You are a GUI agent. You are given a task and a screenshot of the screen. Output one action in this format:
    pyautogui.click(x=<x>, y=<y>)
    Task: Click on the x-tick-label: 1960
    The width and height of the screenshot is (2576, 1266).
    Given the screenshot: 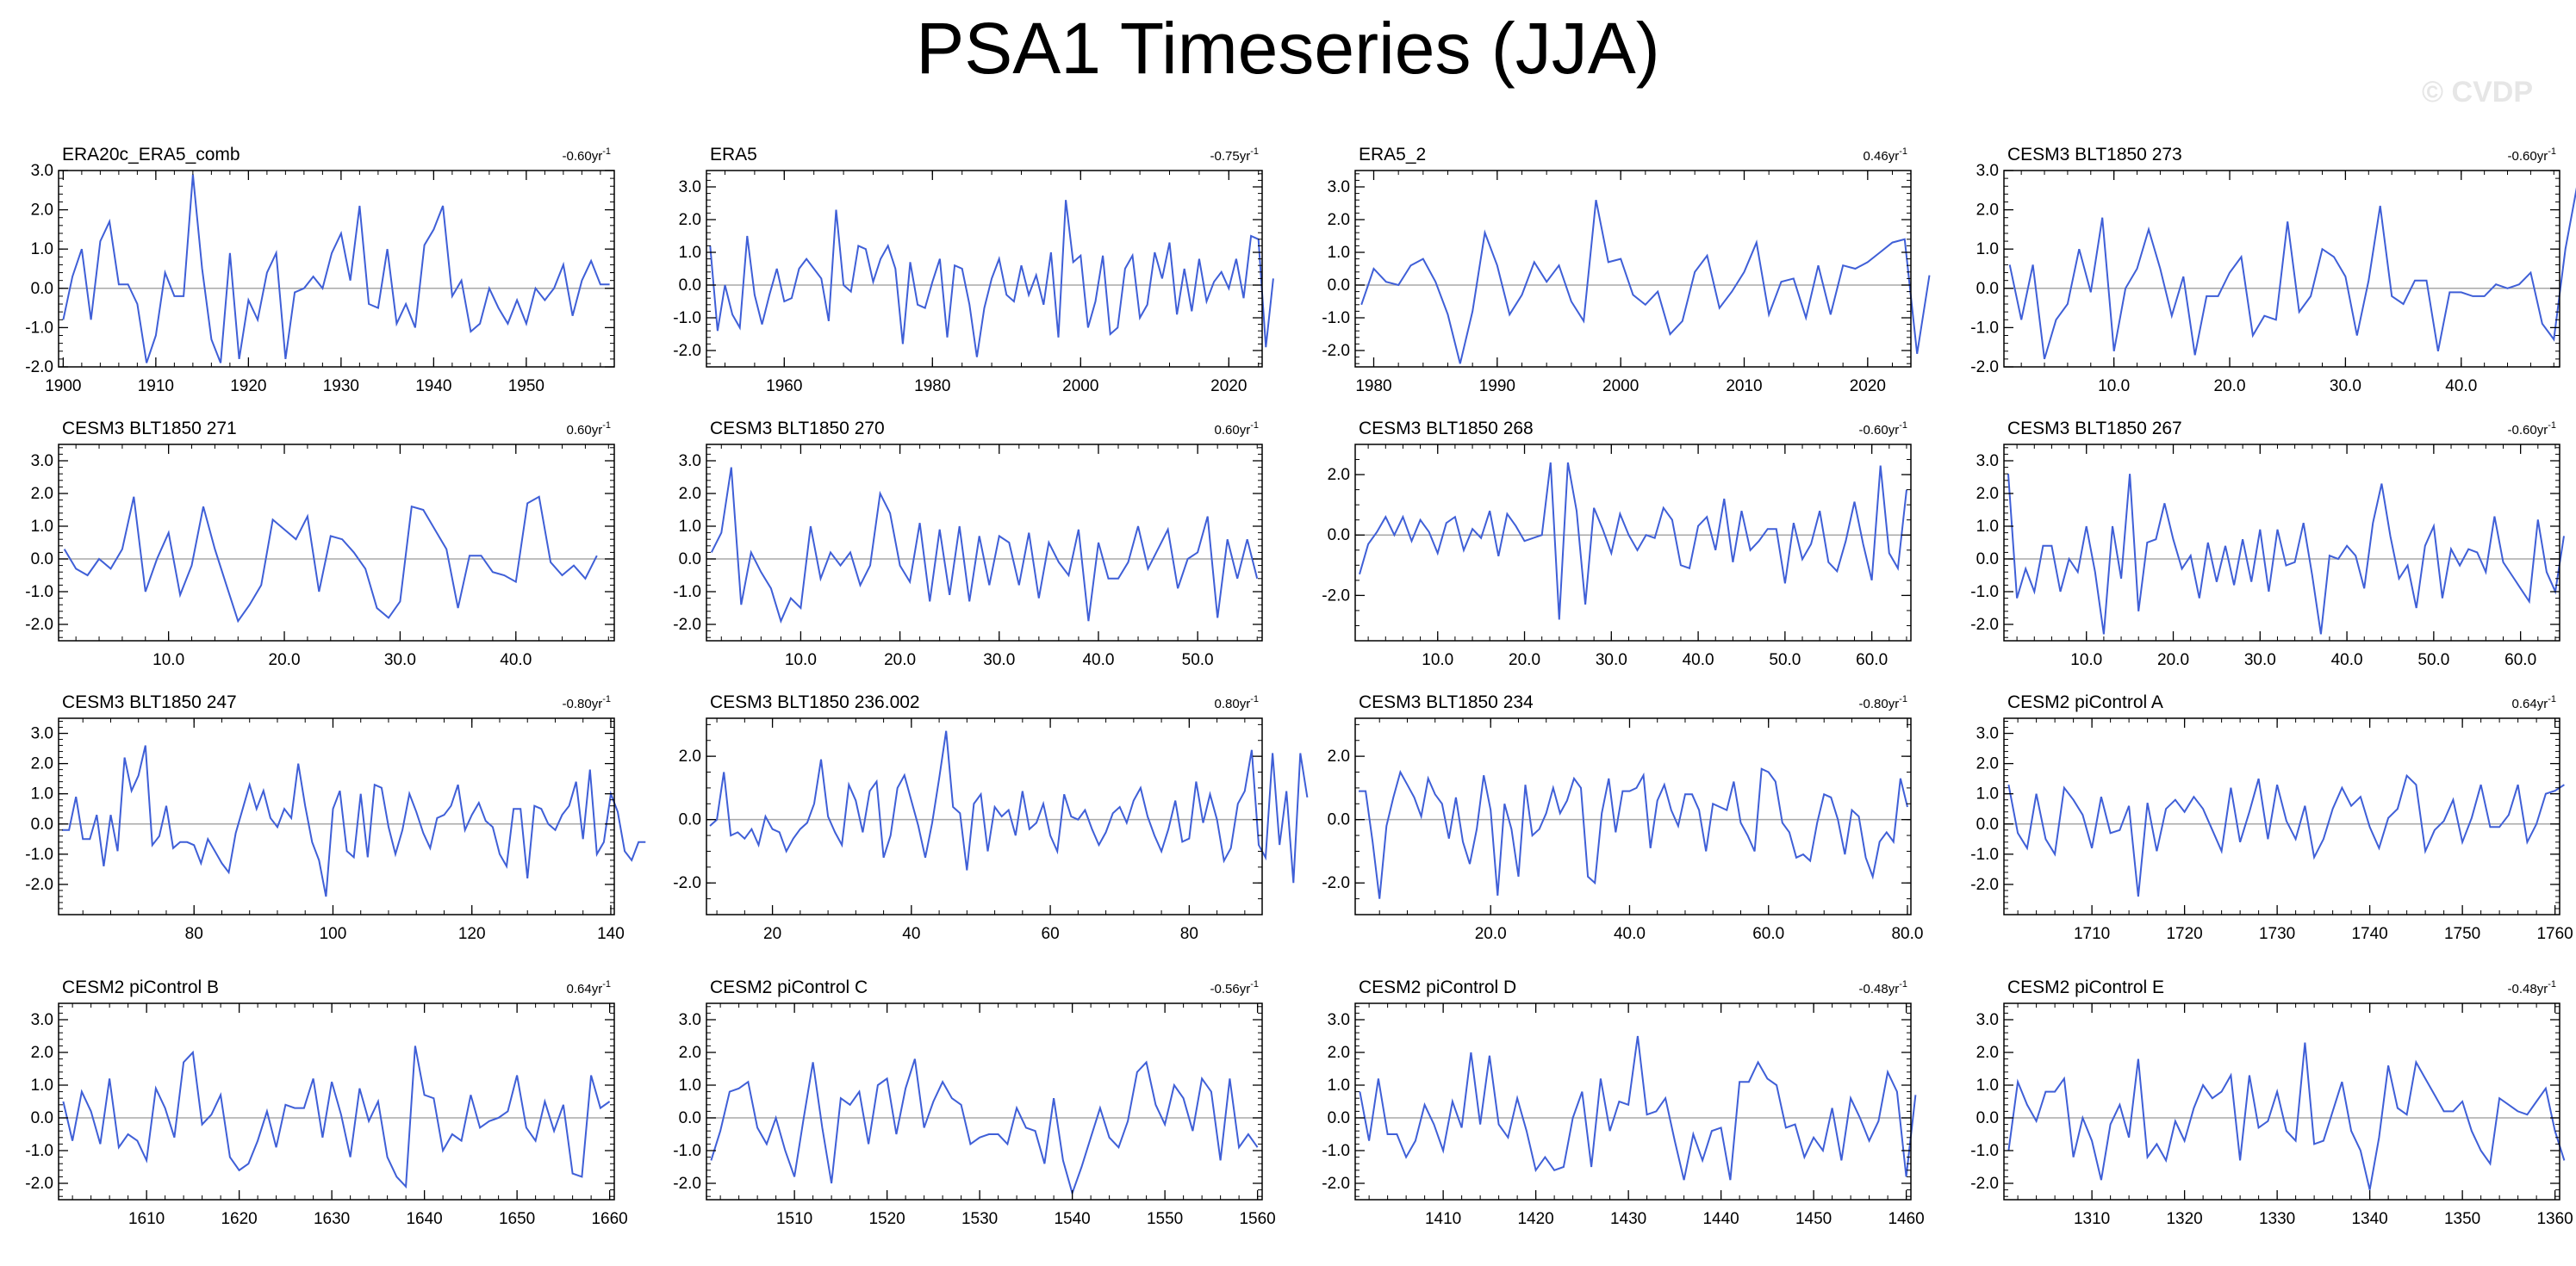 What is the action you would take?
    pyautogui.click(x=784, y=386)
    